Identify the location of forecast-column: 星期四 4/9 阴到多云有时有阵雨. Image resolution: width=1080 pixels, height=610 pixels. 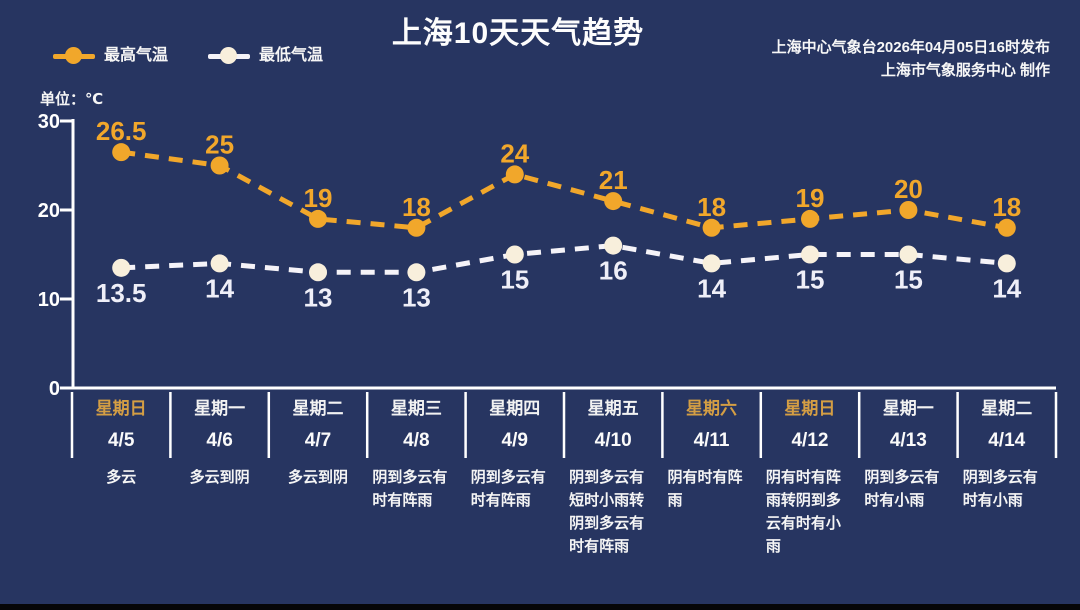
(515, 474).